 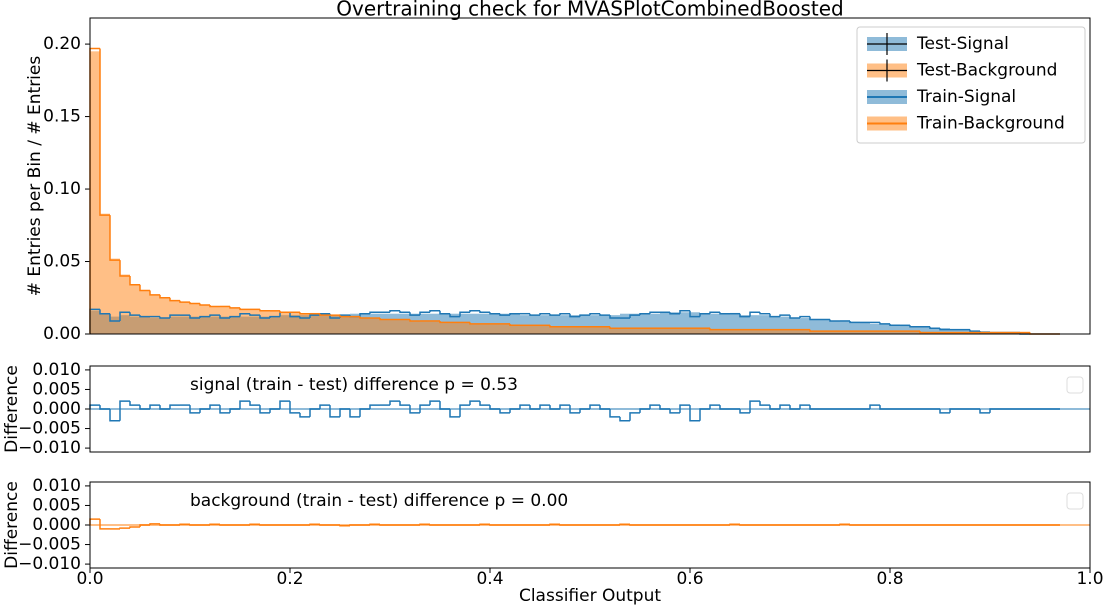 What do you see at coordinates (966, 97) in the screenshot?
I see `legend-label: Train-Signal` at bounding box center [966, 97].